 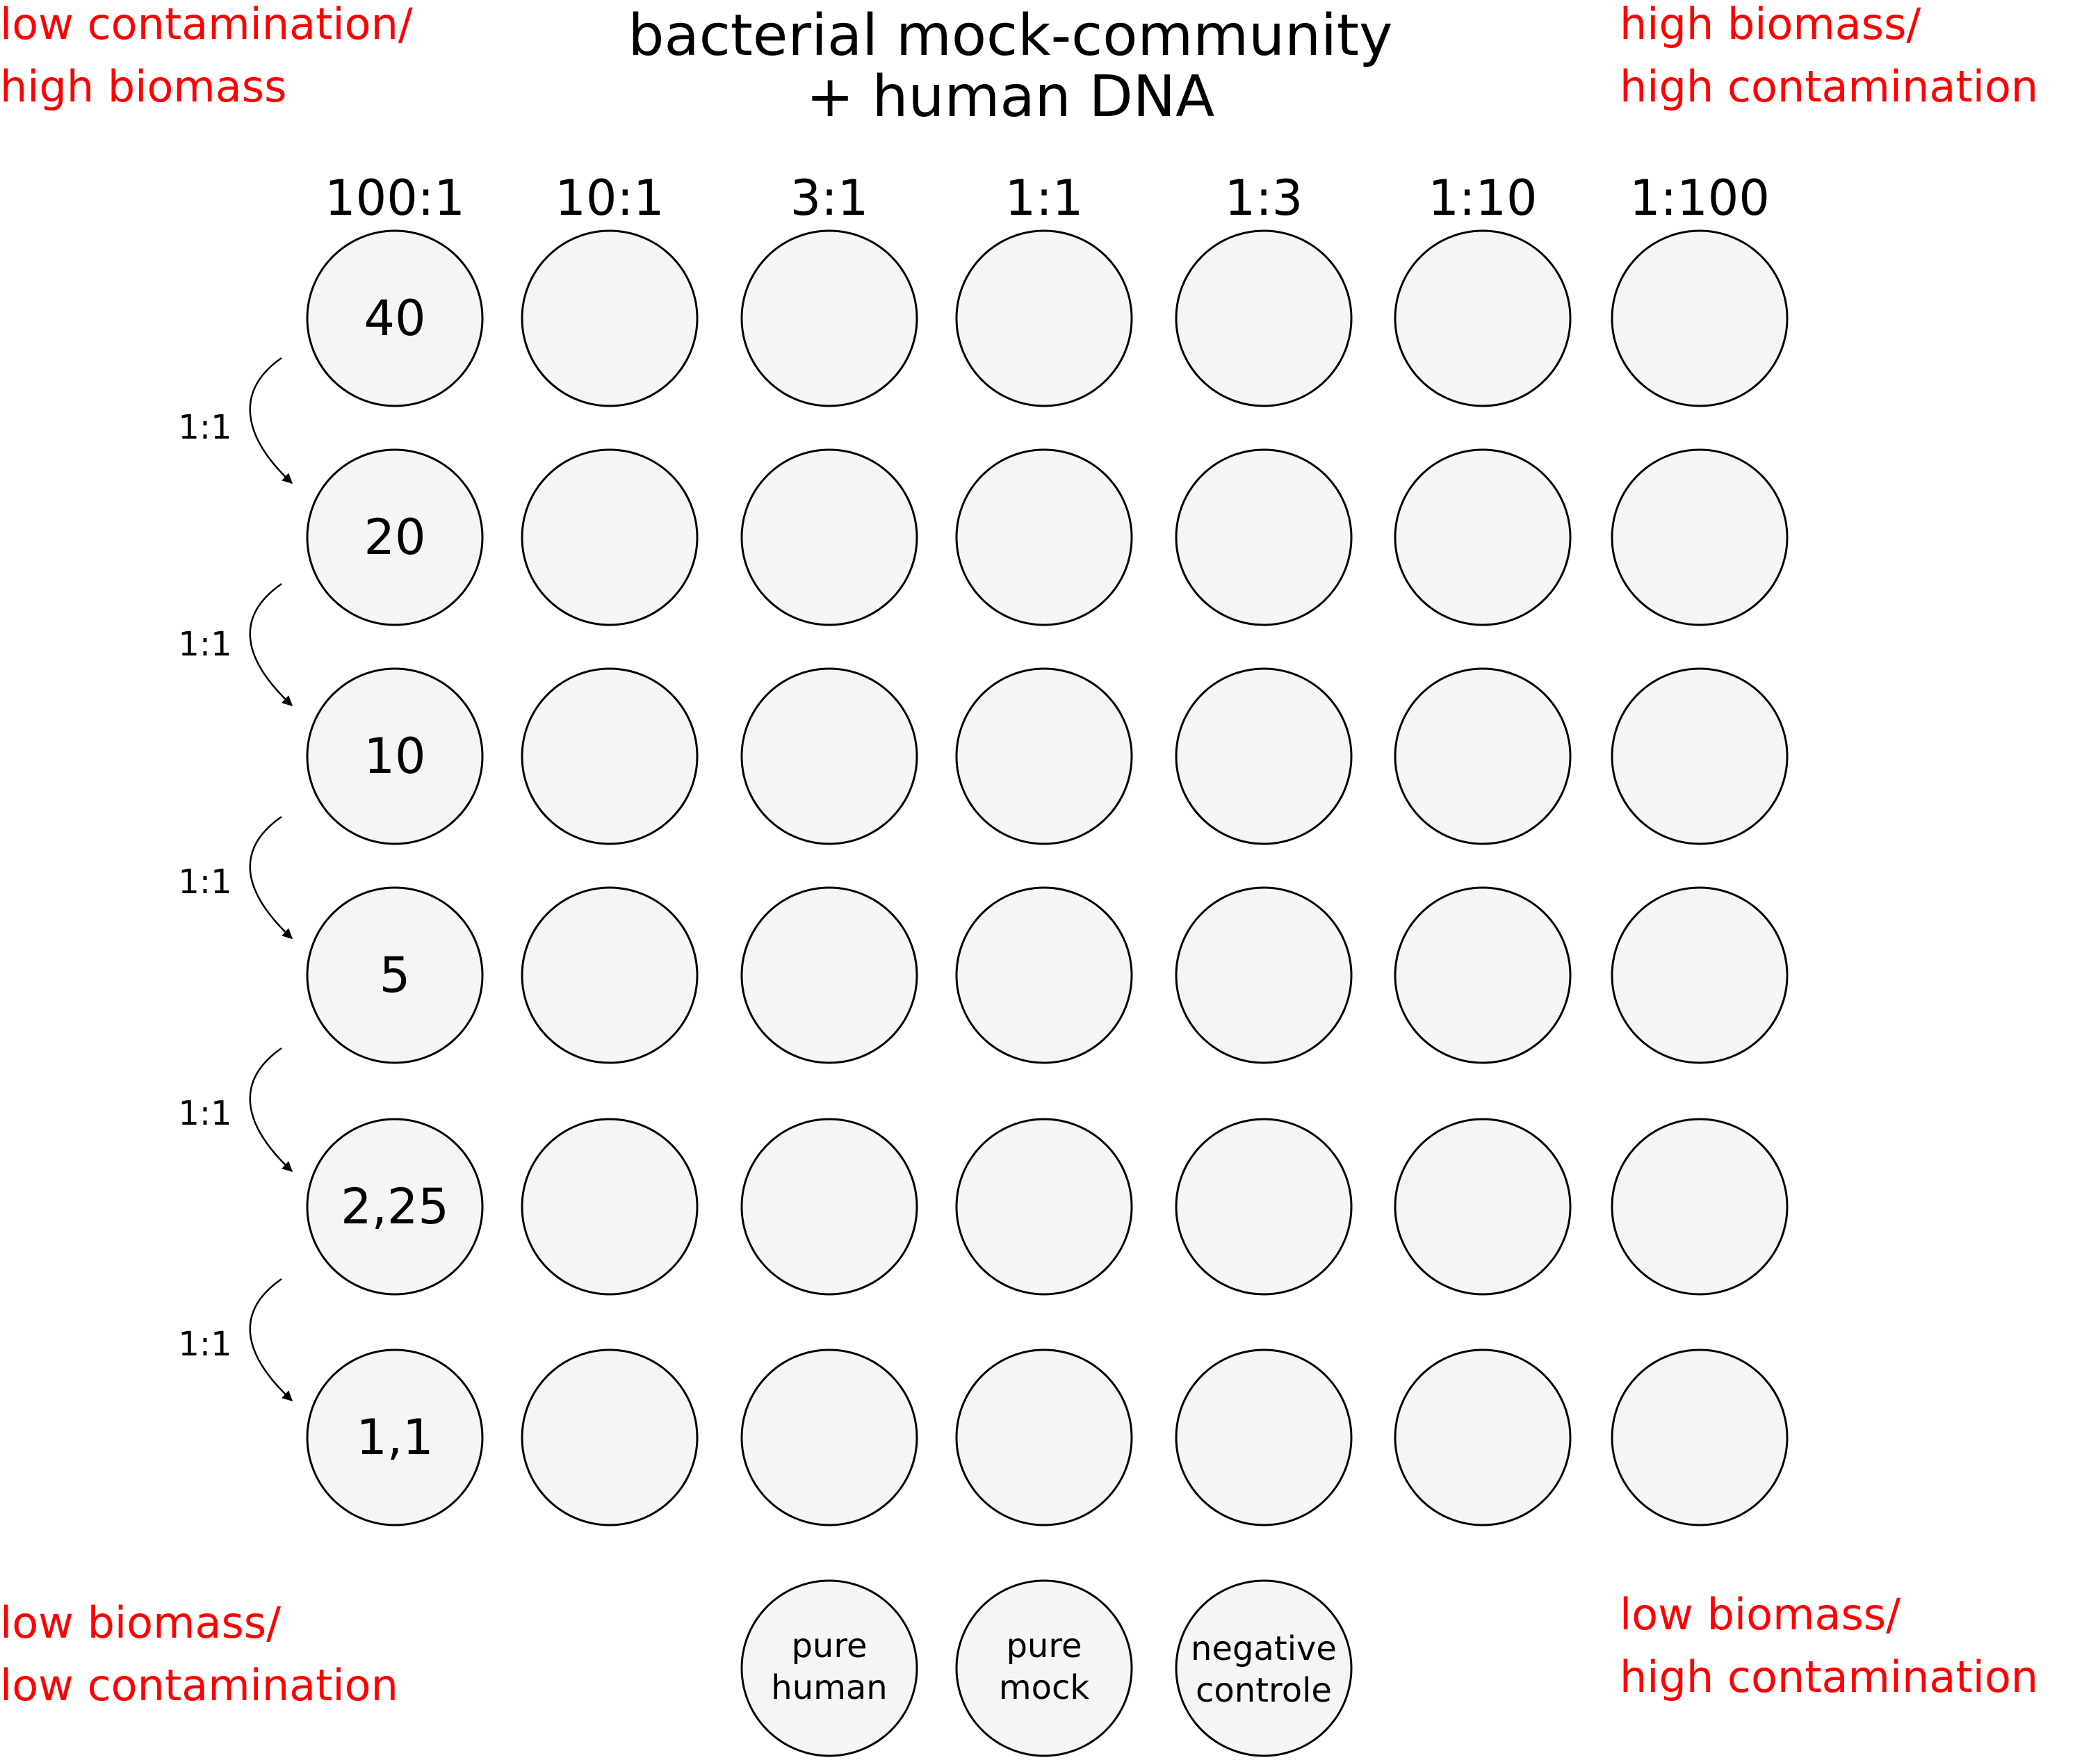 I want to click on control-label-pure-mock: pure mock, so click(x=1044, y=1667).